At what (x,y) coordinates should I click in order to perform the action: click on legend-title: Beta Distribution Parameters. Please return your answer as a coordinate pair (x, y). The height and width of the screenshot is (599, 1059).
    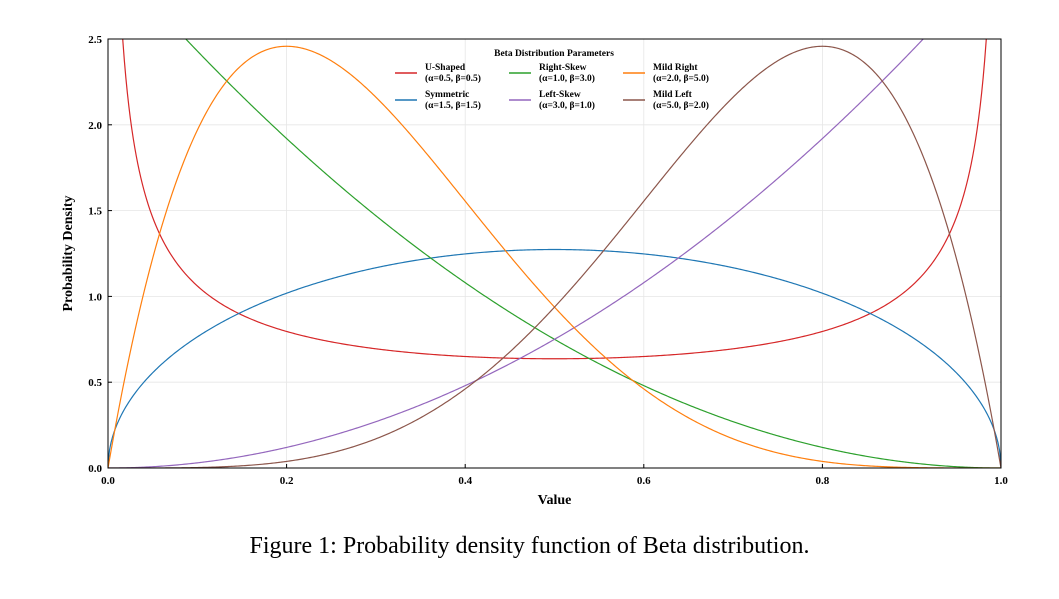
    Looking at the image, I should click on (554, 54).